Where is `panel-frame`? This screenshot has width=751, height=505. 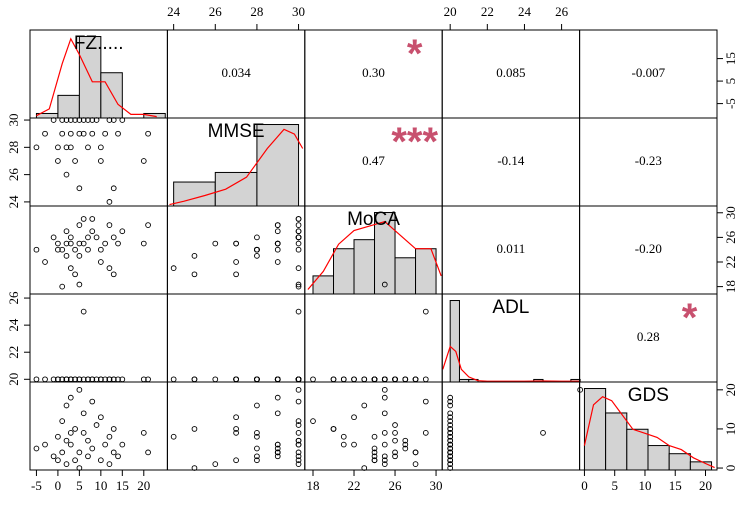 panel-frame is located at coordinates (236, 250).